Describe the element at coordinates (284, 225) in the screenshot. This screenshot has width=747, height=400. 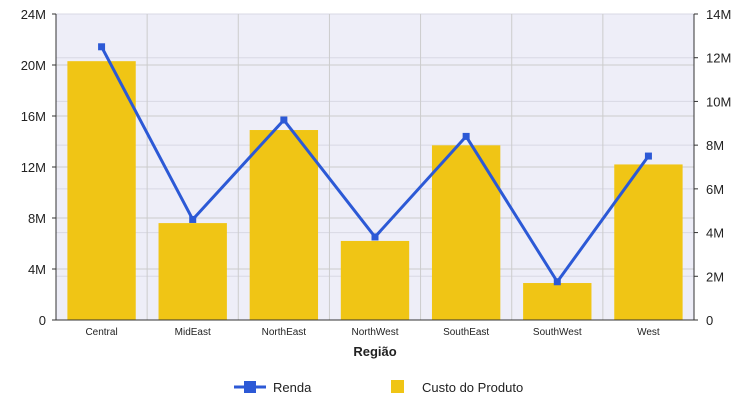
I see `bar-northeast` at that location.